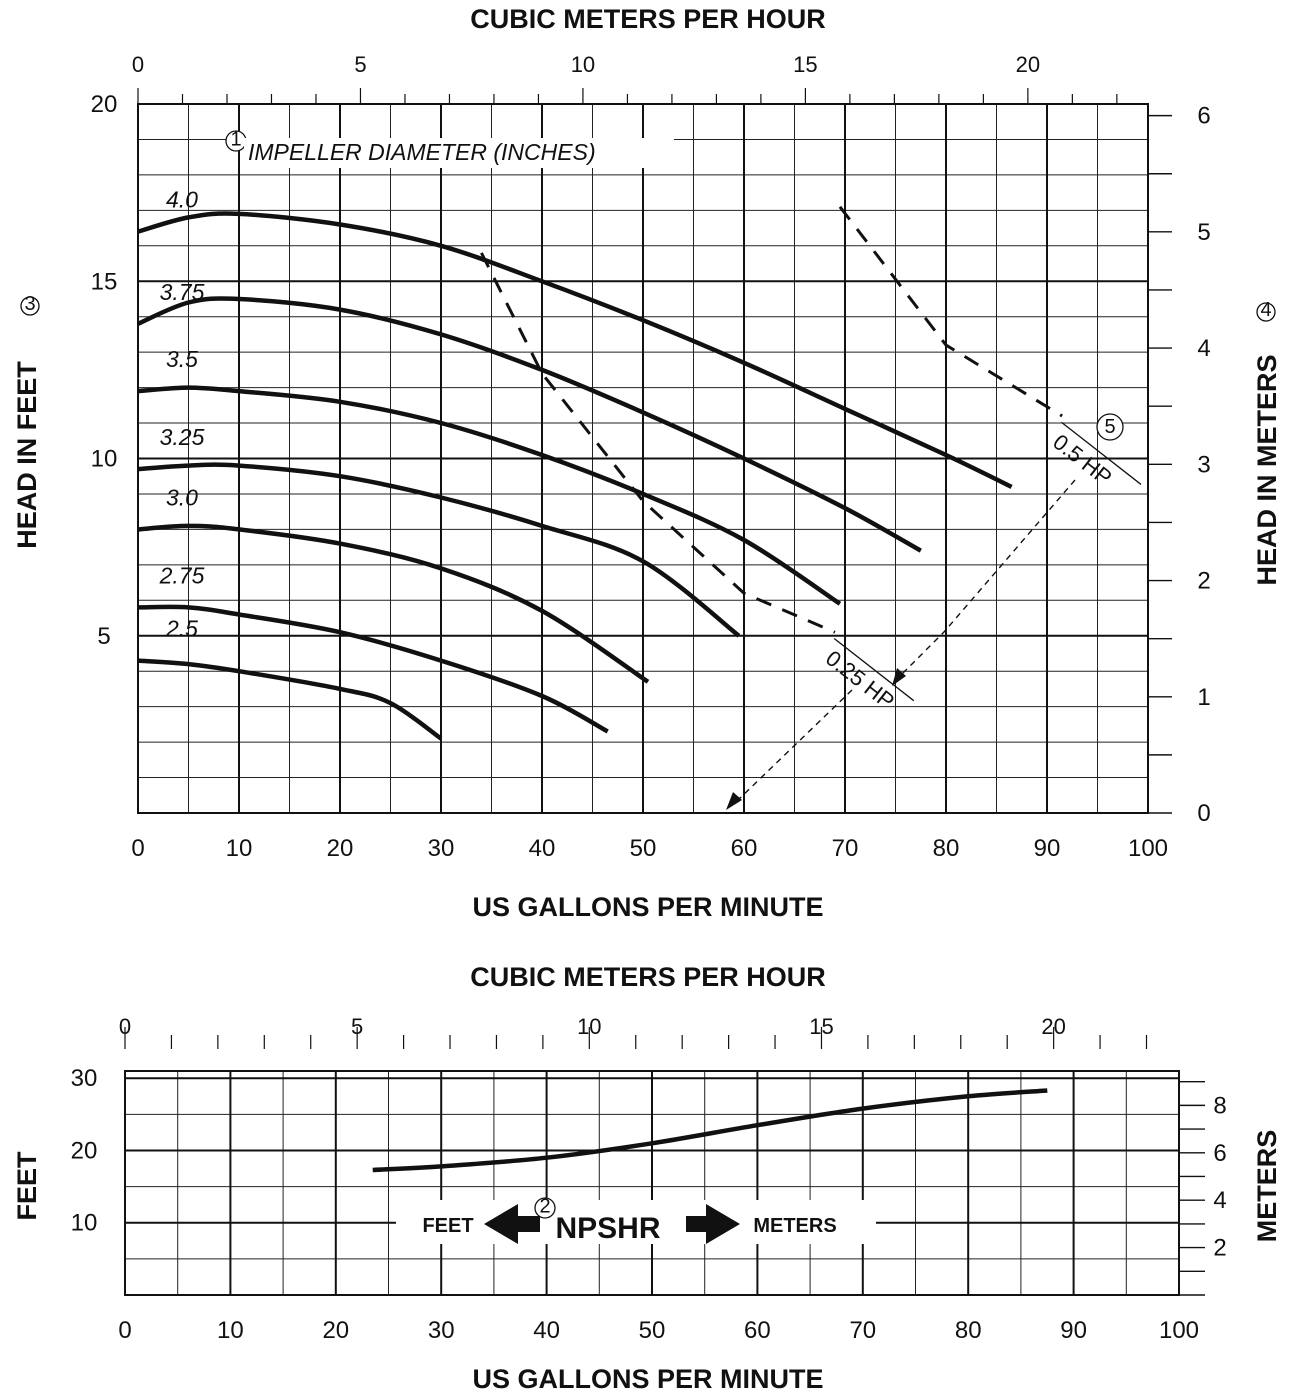  What do you see at coordinates (182, 575) in the screenshot?
I see `curve-label-2.75: 2.75` at bounding box center [182, 575].